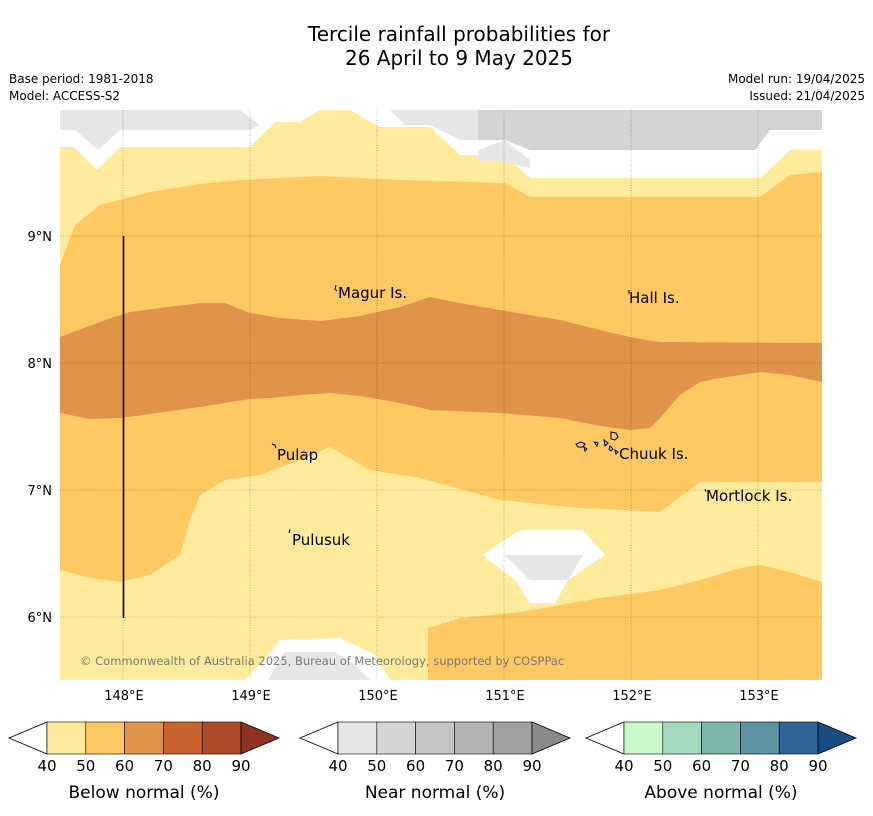  I want to click on label-mortlock-is: Mortlock Is., so click(749, 496).